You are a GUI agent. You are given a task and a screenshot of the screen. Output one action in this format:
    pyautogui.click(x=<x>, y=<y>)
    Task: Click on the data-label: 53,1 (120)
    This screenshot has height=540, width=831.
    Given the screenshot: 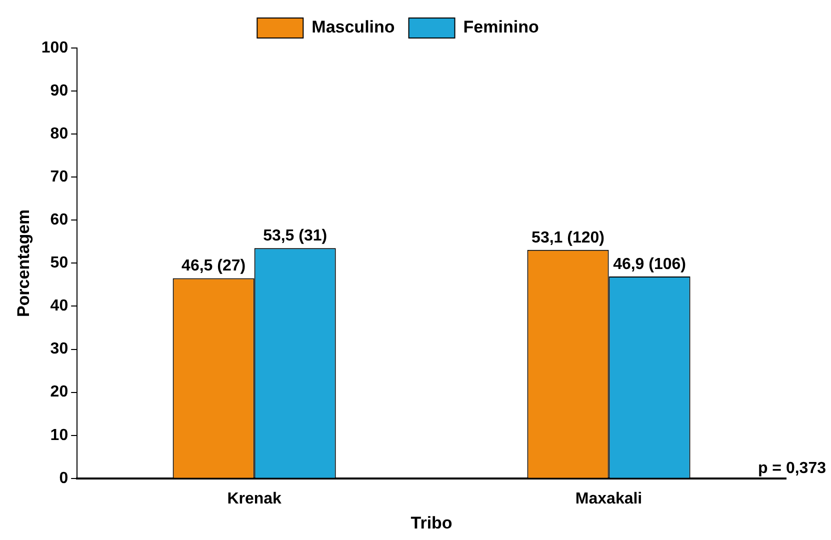 What is the action you would take?
    pyautogui.click(x=568, y=237)
    